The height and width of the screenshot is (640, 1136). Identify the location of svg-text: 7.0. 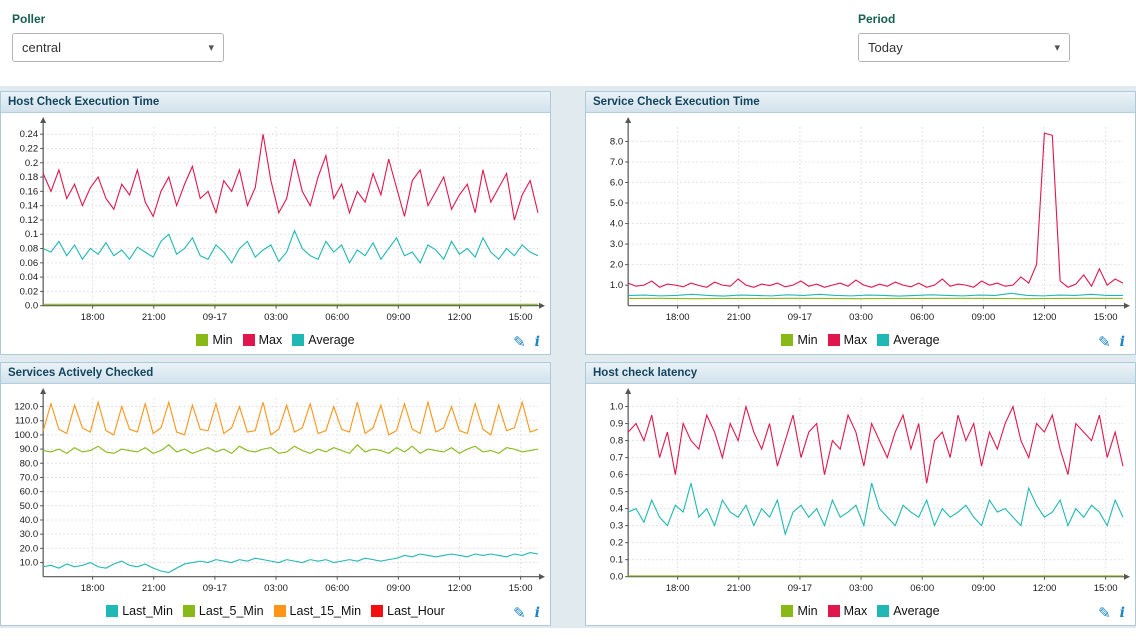
(616, 162).